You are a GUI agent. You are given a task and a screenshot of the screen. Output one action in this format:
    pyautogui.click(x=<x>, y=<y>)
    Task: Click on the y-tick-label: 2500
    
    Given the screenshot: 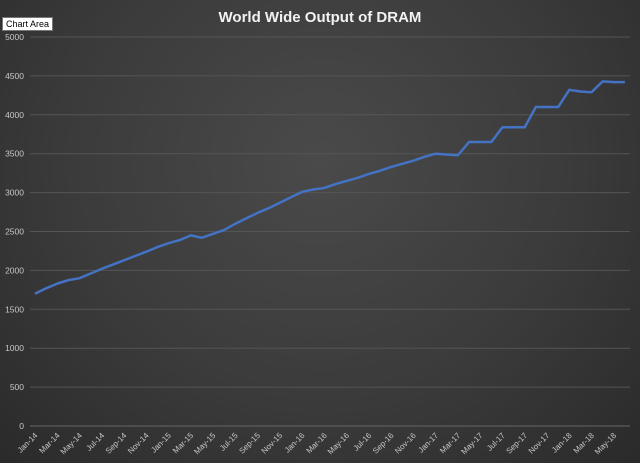 What is the action you would take?
    pyautogui.click(x=14, y=232)
    